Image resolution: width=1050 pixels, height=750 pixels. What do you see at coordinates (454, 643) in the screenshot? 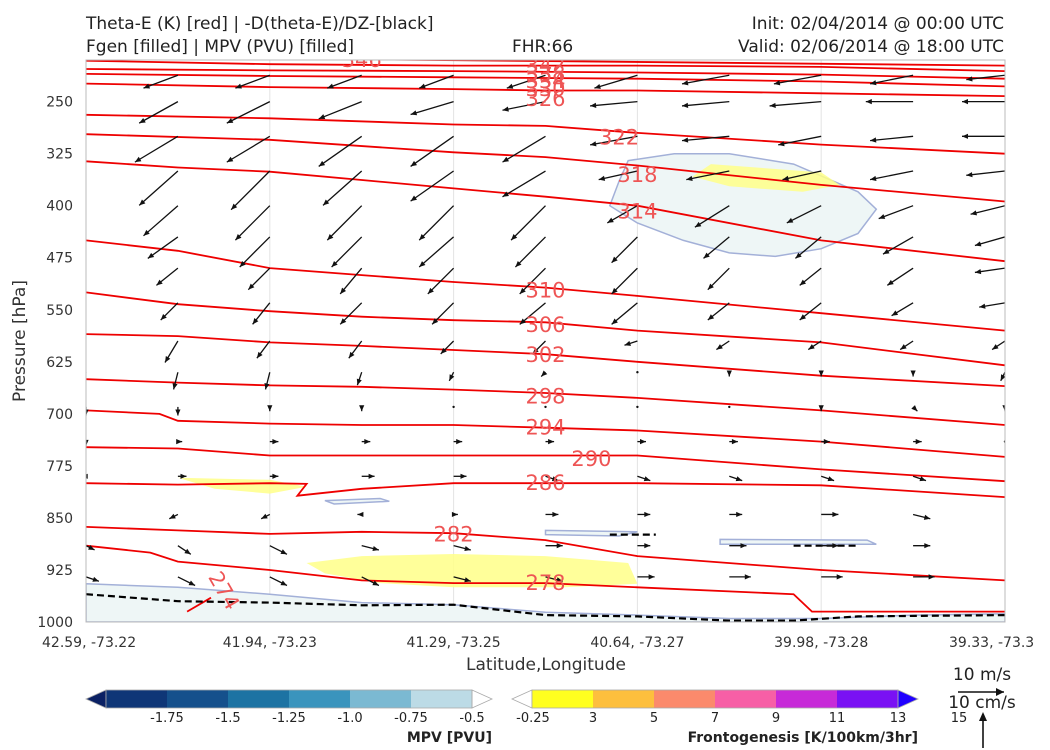
I see `x-tick-label: 41.29, -73.25` at bounding box center [454, 643].